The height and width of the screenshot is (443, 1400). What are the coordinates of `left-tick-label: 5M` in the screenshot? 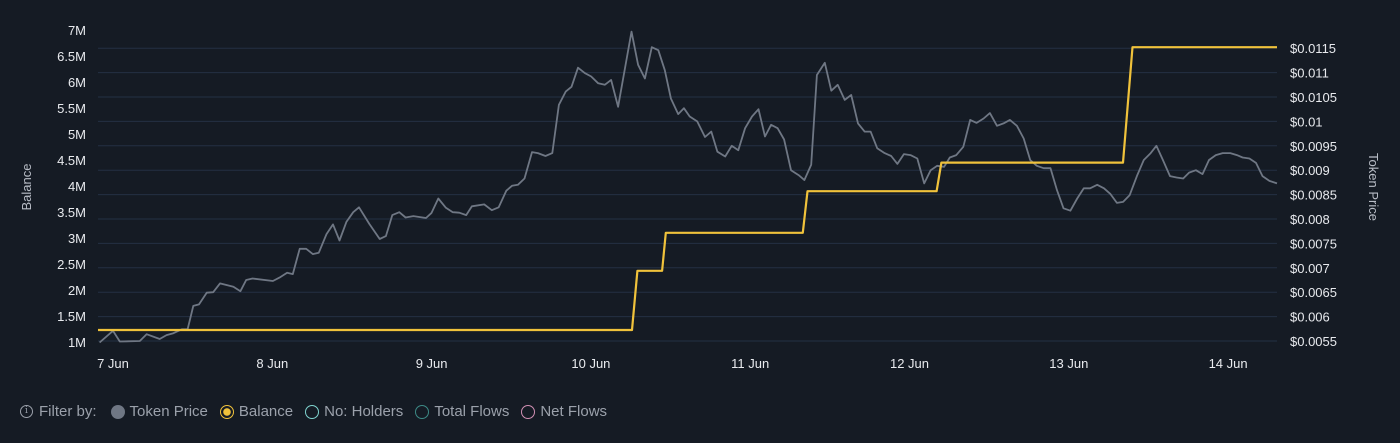 It's located at (77, 134).